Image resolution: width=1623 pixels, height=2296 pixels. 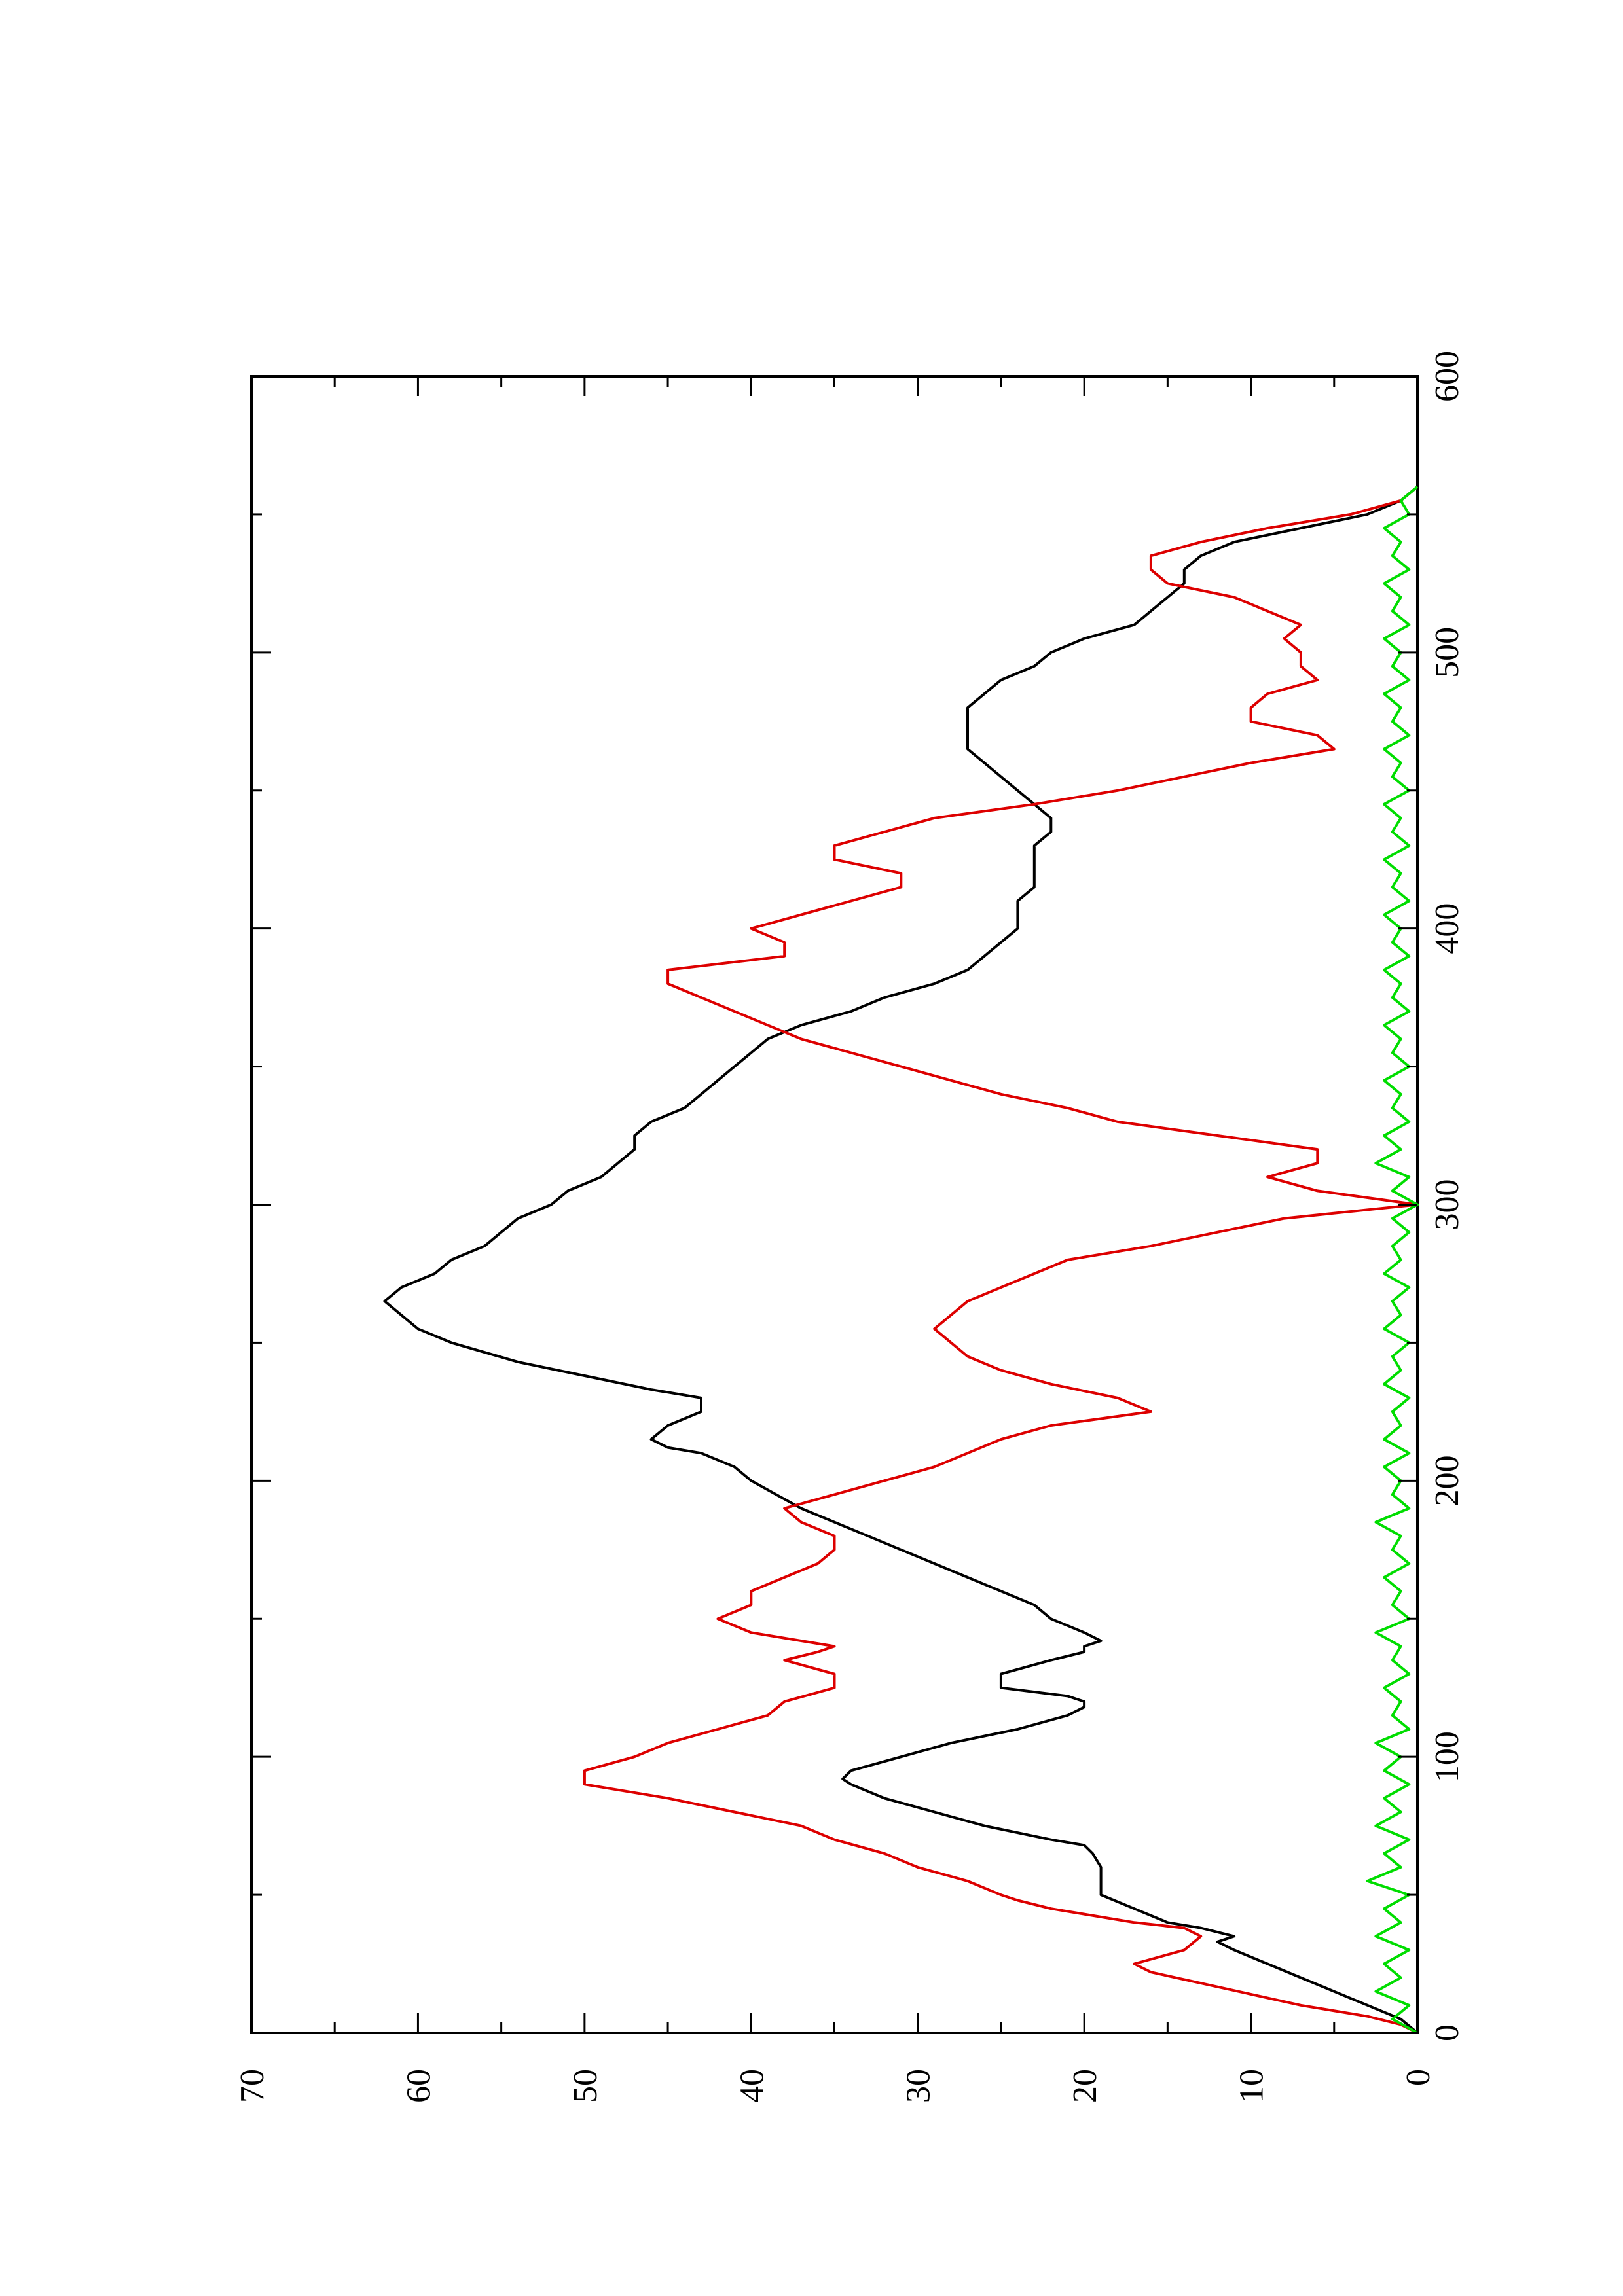 What do you see at coordinates (1418, 2077) in the screenshot?
I see `y-tick-label: 0` at bounding box center [1418, 2077].